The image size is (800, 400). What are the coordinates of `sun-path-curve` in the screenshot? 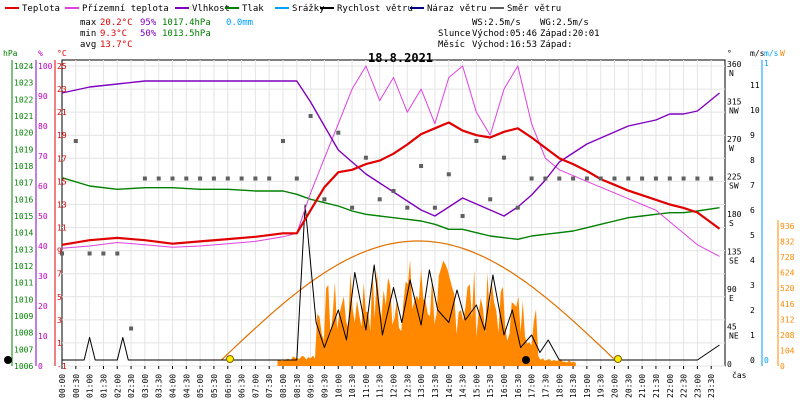 It's located at (417, 300).